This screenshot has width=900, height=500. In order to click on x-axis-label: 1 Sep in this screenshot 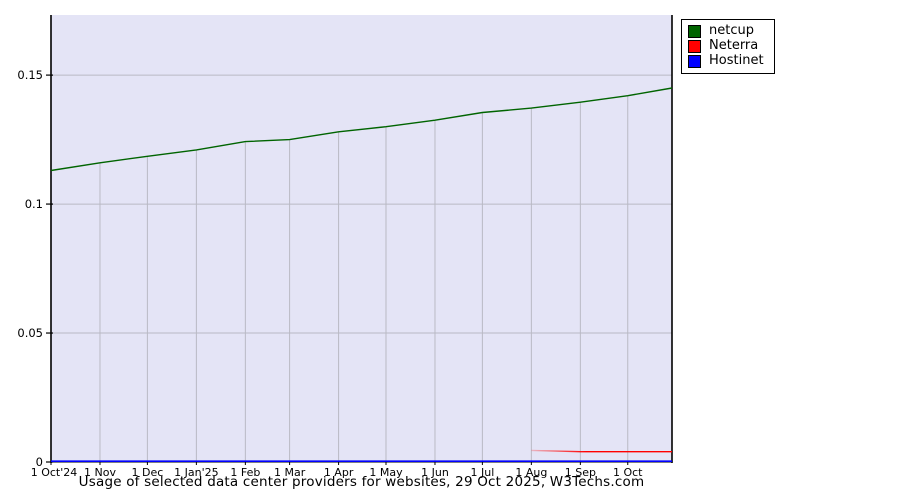, I will do `click(580, 472)`.